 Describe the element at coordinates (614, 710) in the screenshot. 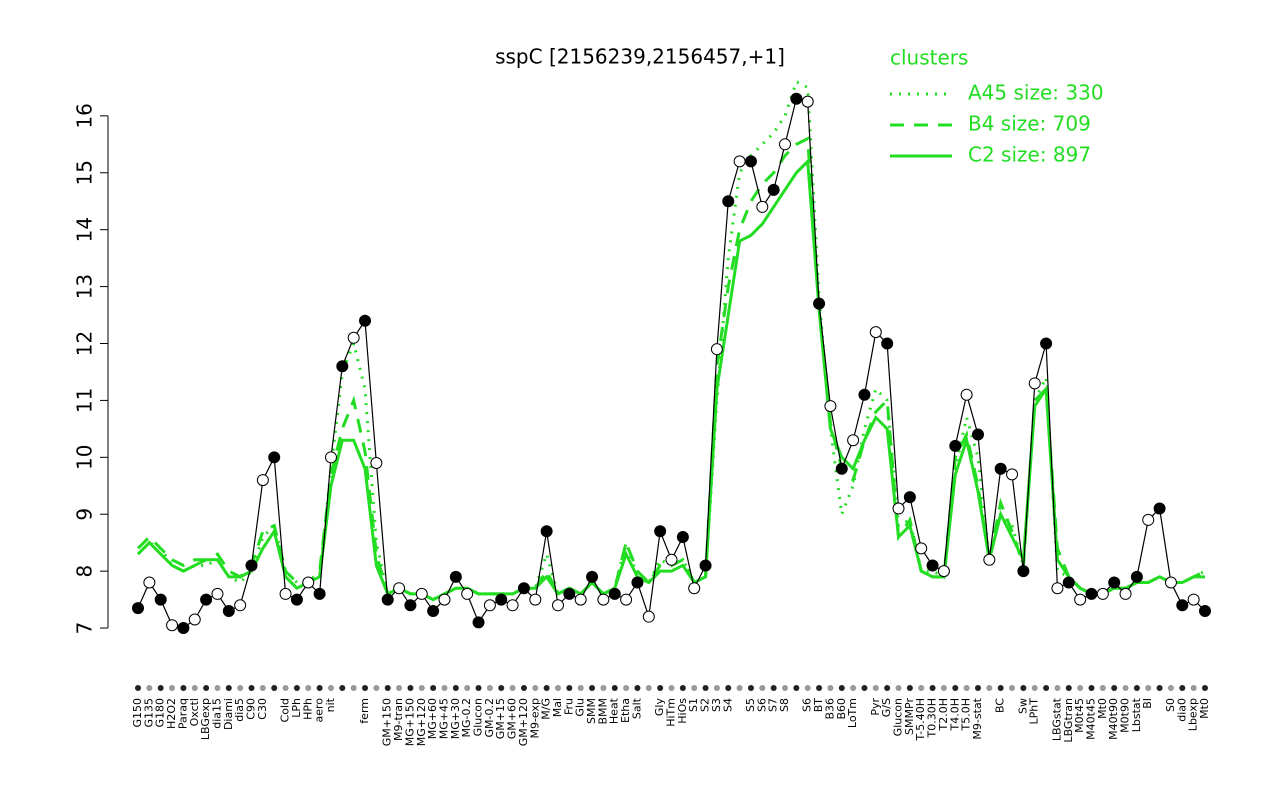

I see `x-tick-label: Heat` at that location.